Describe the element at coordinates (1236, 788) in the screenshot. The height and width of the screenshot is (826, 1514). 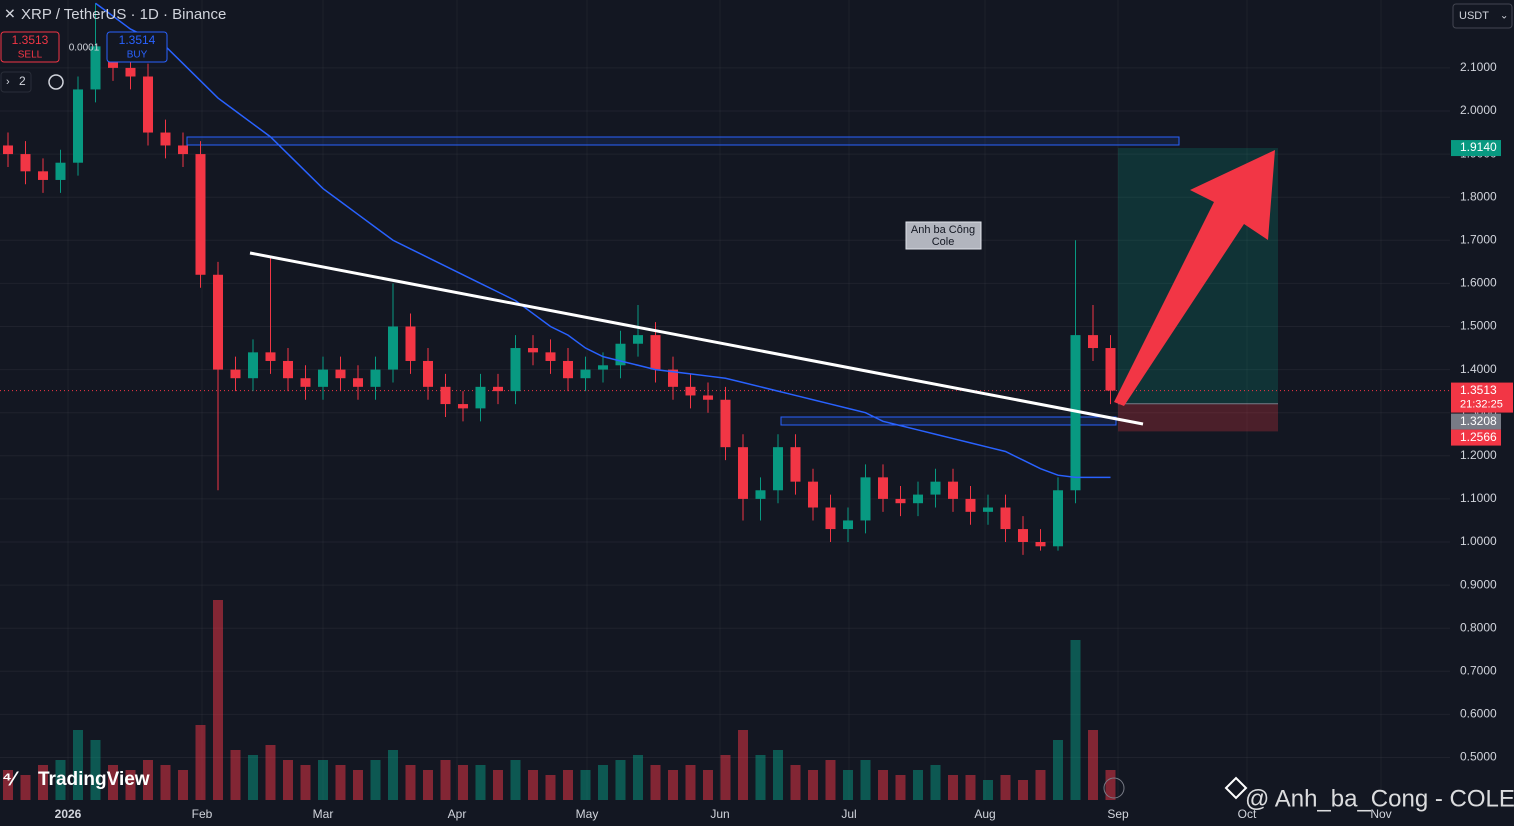
I see `watermark-icon` at that location.